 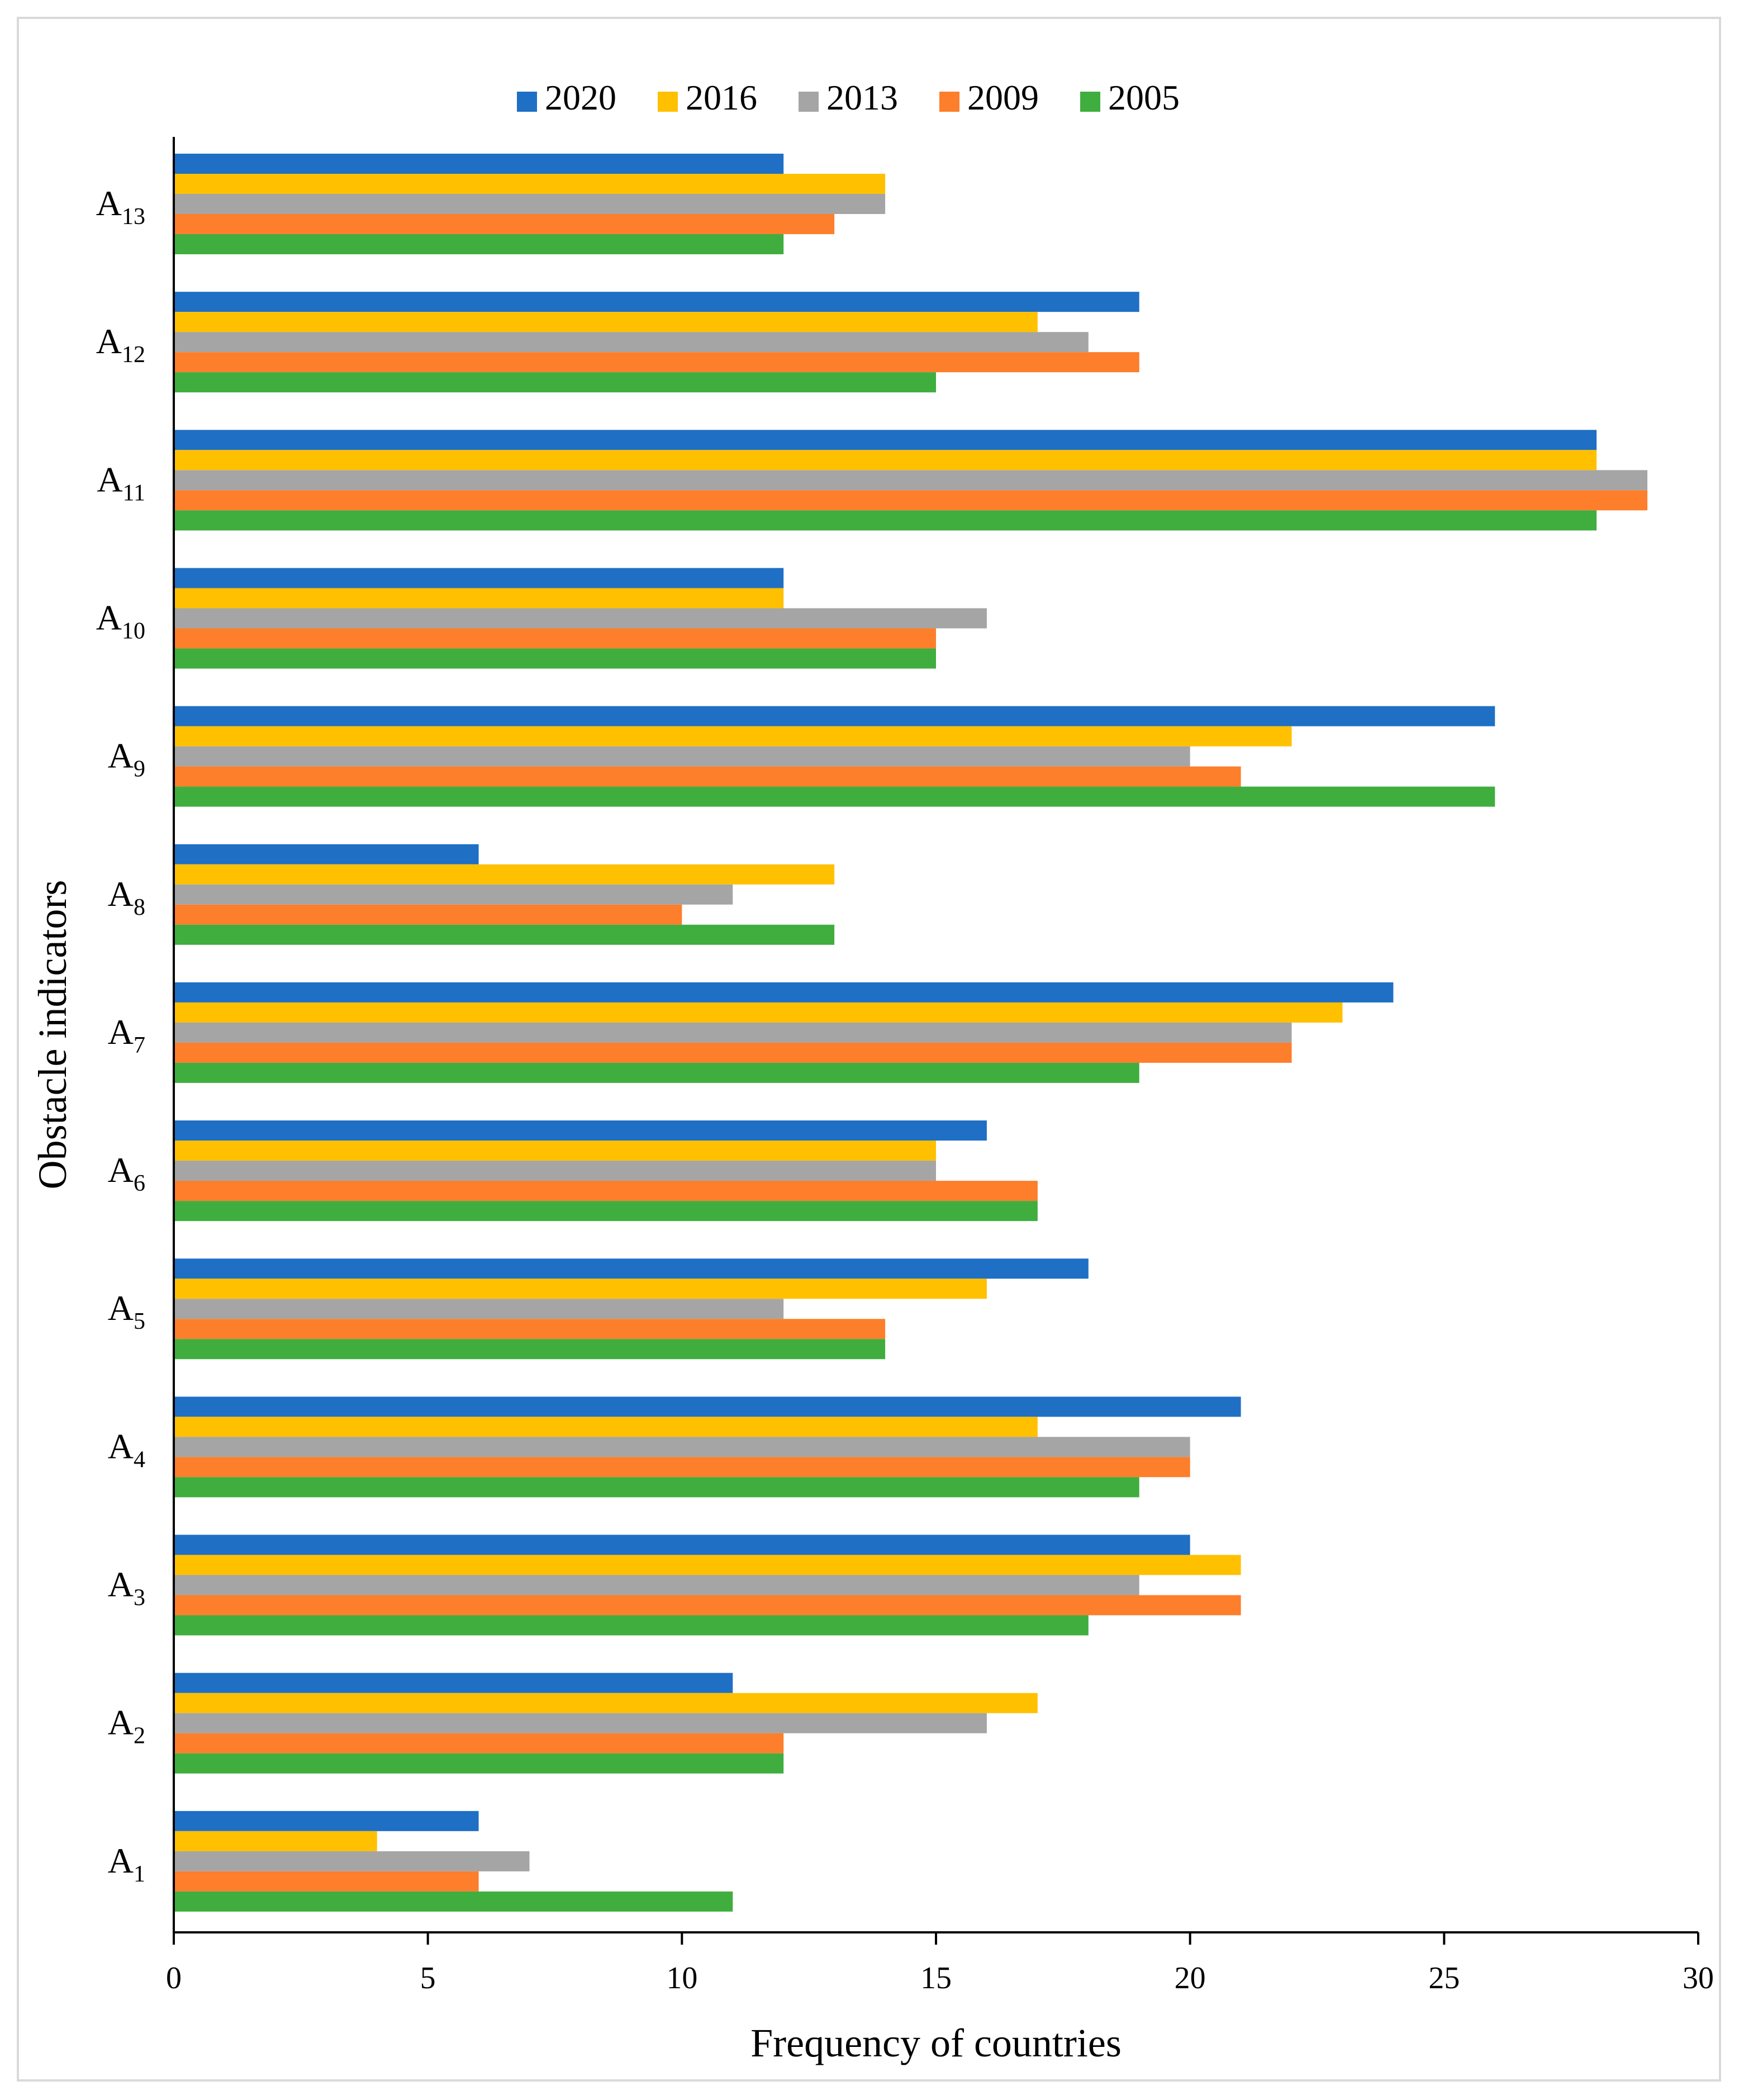 I want to click on bar-A10-2020, so click(x=479, y=578).